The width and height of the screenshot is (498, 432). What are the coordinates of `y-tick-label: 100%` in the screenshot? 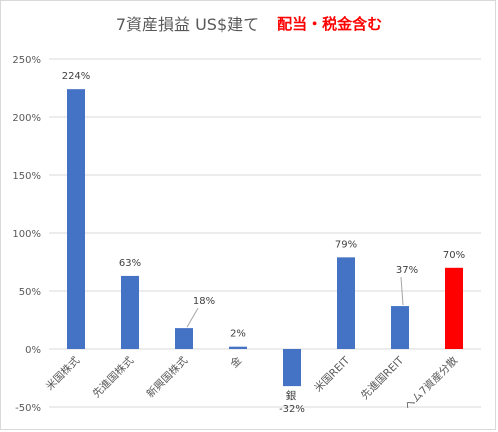 It's located at (26, 234).